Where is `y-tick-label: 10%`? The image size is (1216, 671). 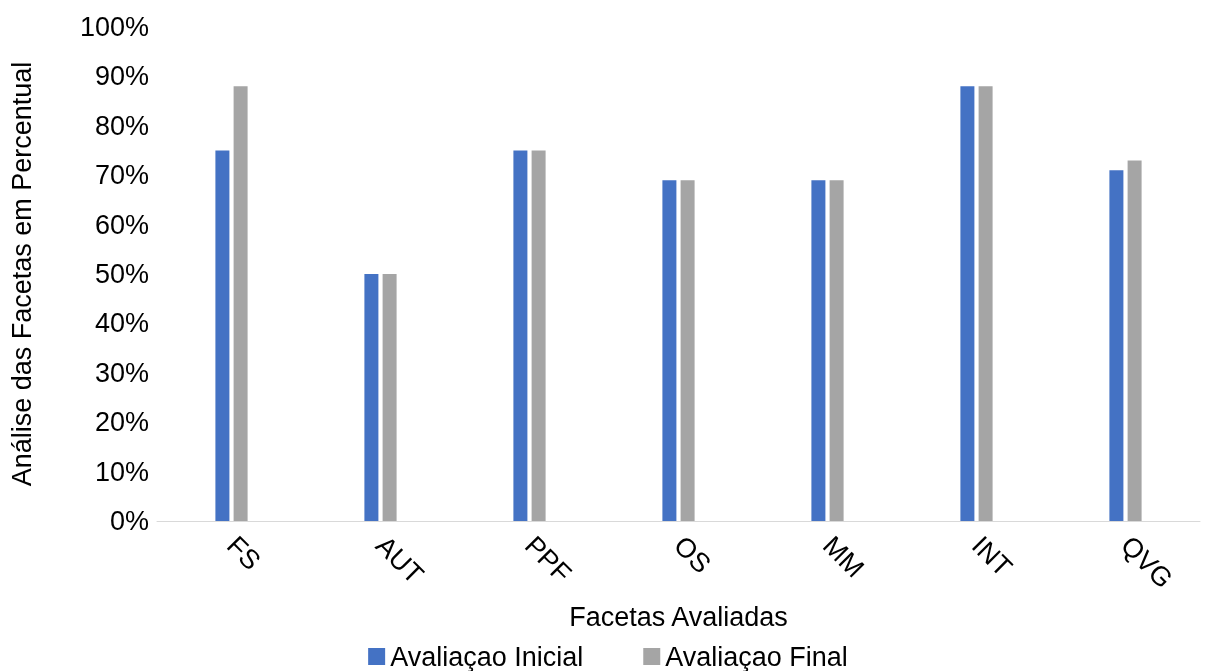 y-tick-label: 10% is located at coordinates (121, 471).